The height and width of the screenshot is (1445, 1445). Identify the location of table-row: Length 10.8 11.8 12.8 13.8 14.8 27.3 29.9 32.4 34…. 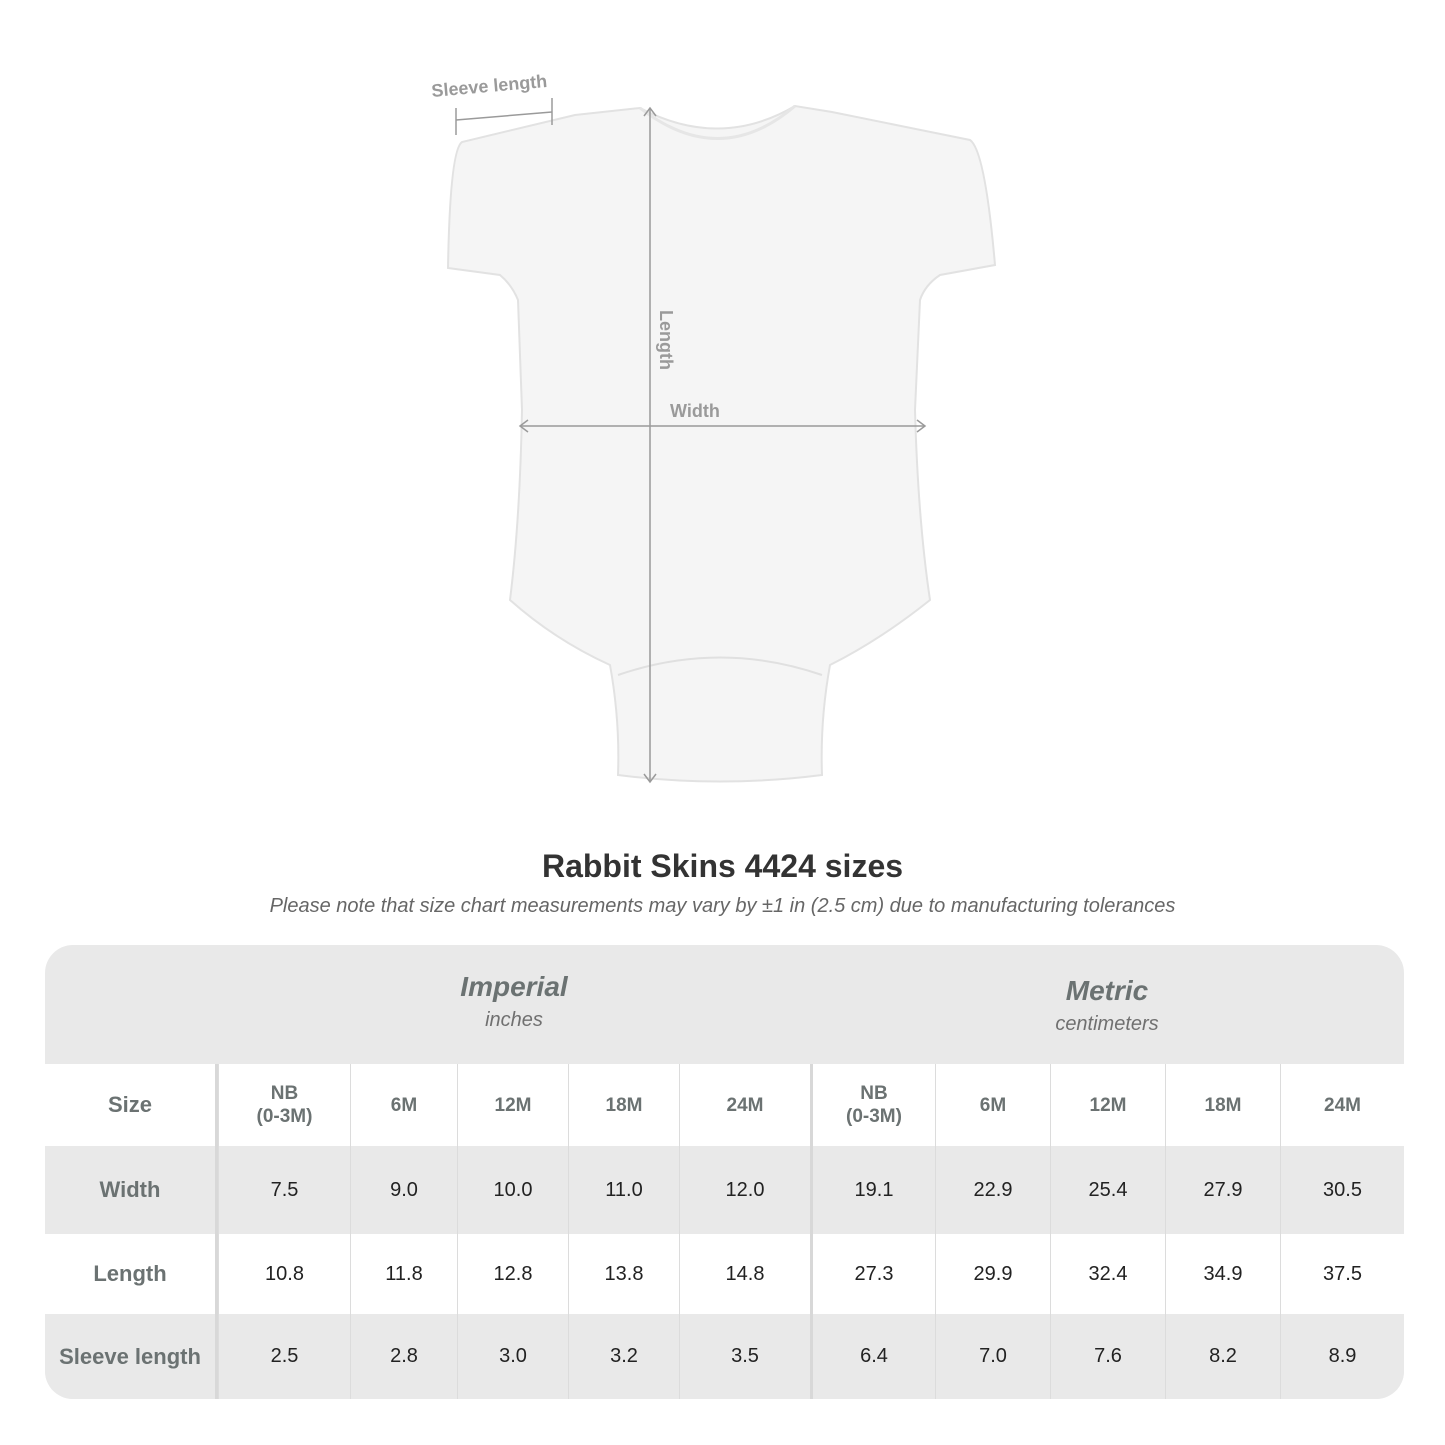
(724, 1274).